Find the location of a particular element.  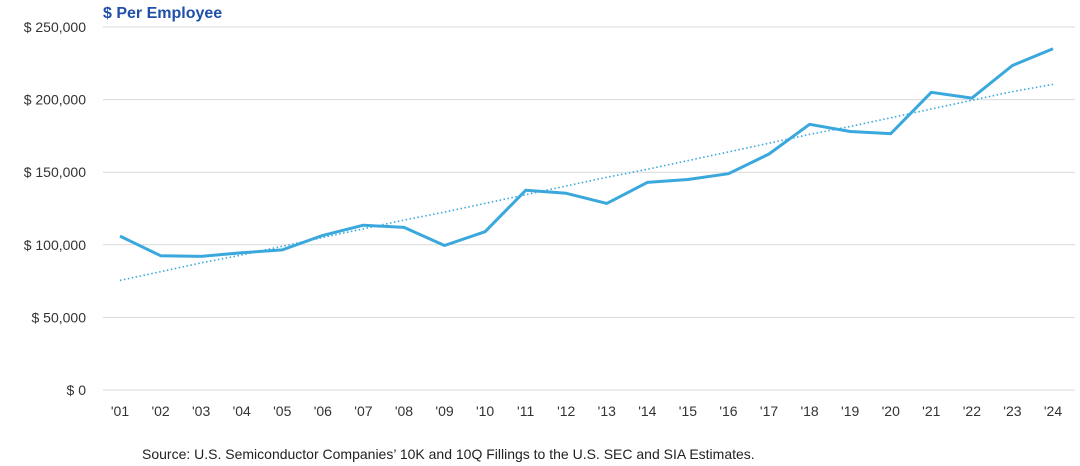

x-tick-label: '19 is located at coordinates (850, 411).